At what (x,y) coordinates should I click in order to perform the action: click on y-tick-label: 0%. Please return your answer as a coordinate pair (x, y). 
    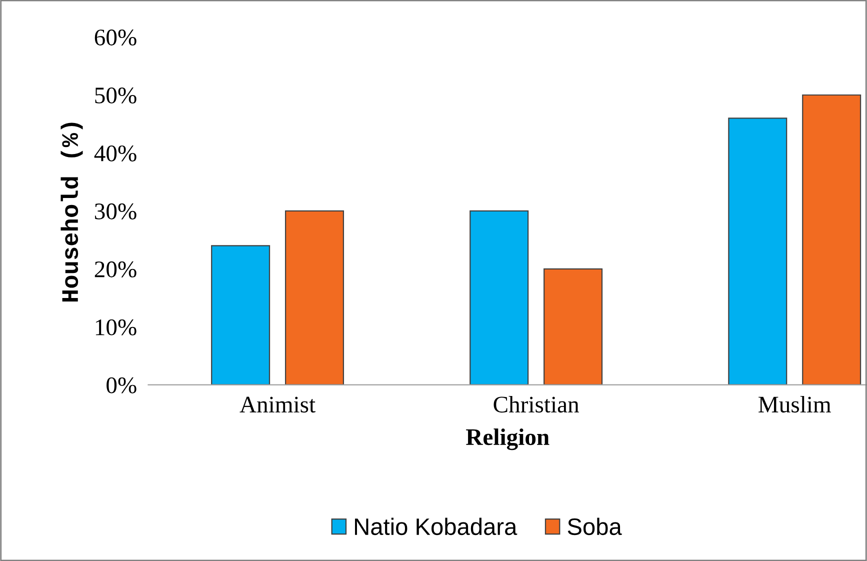
    Looking at the image, I should click on (121, 385).